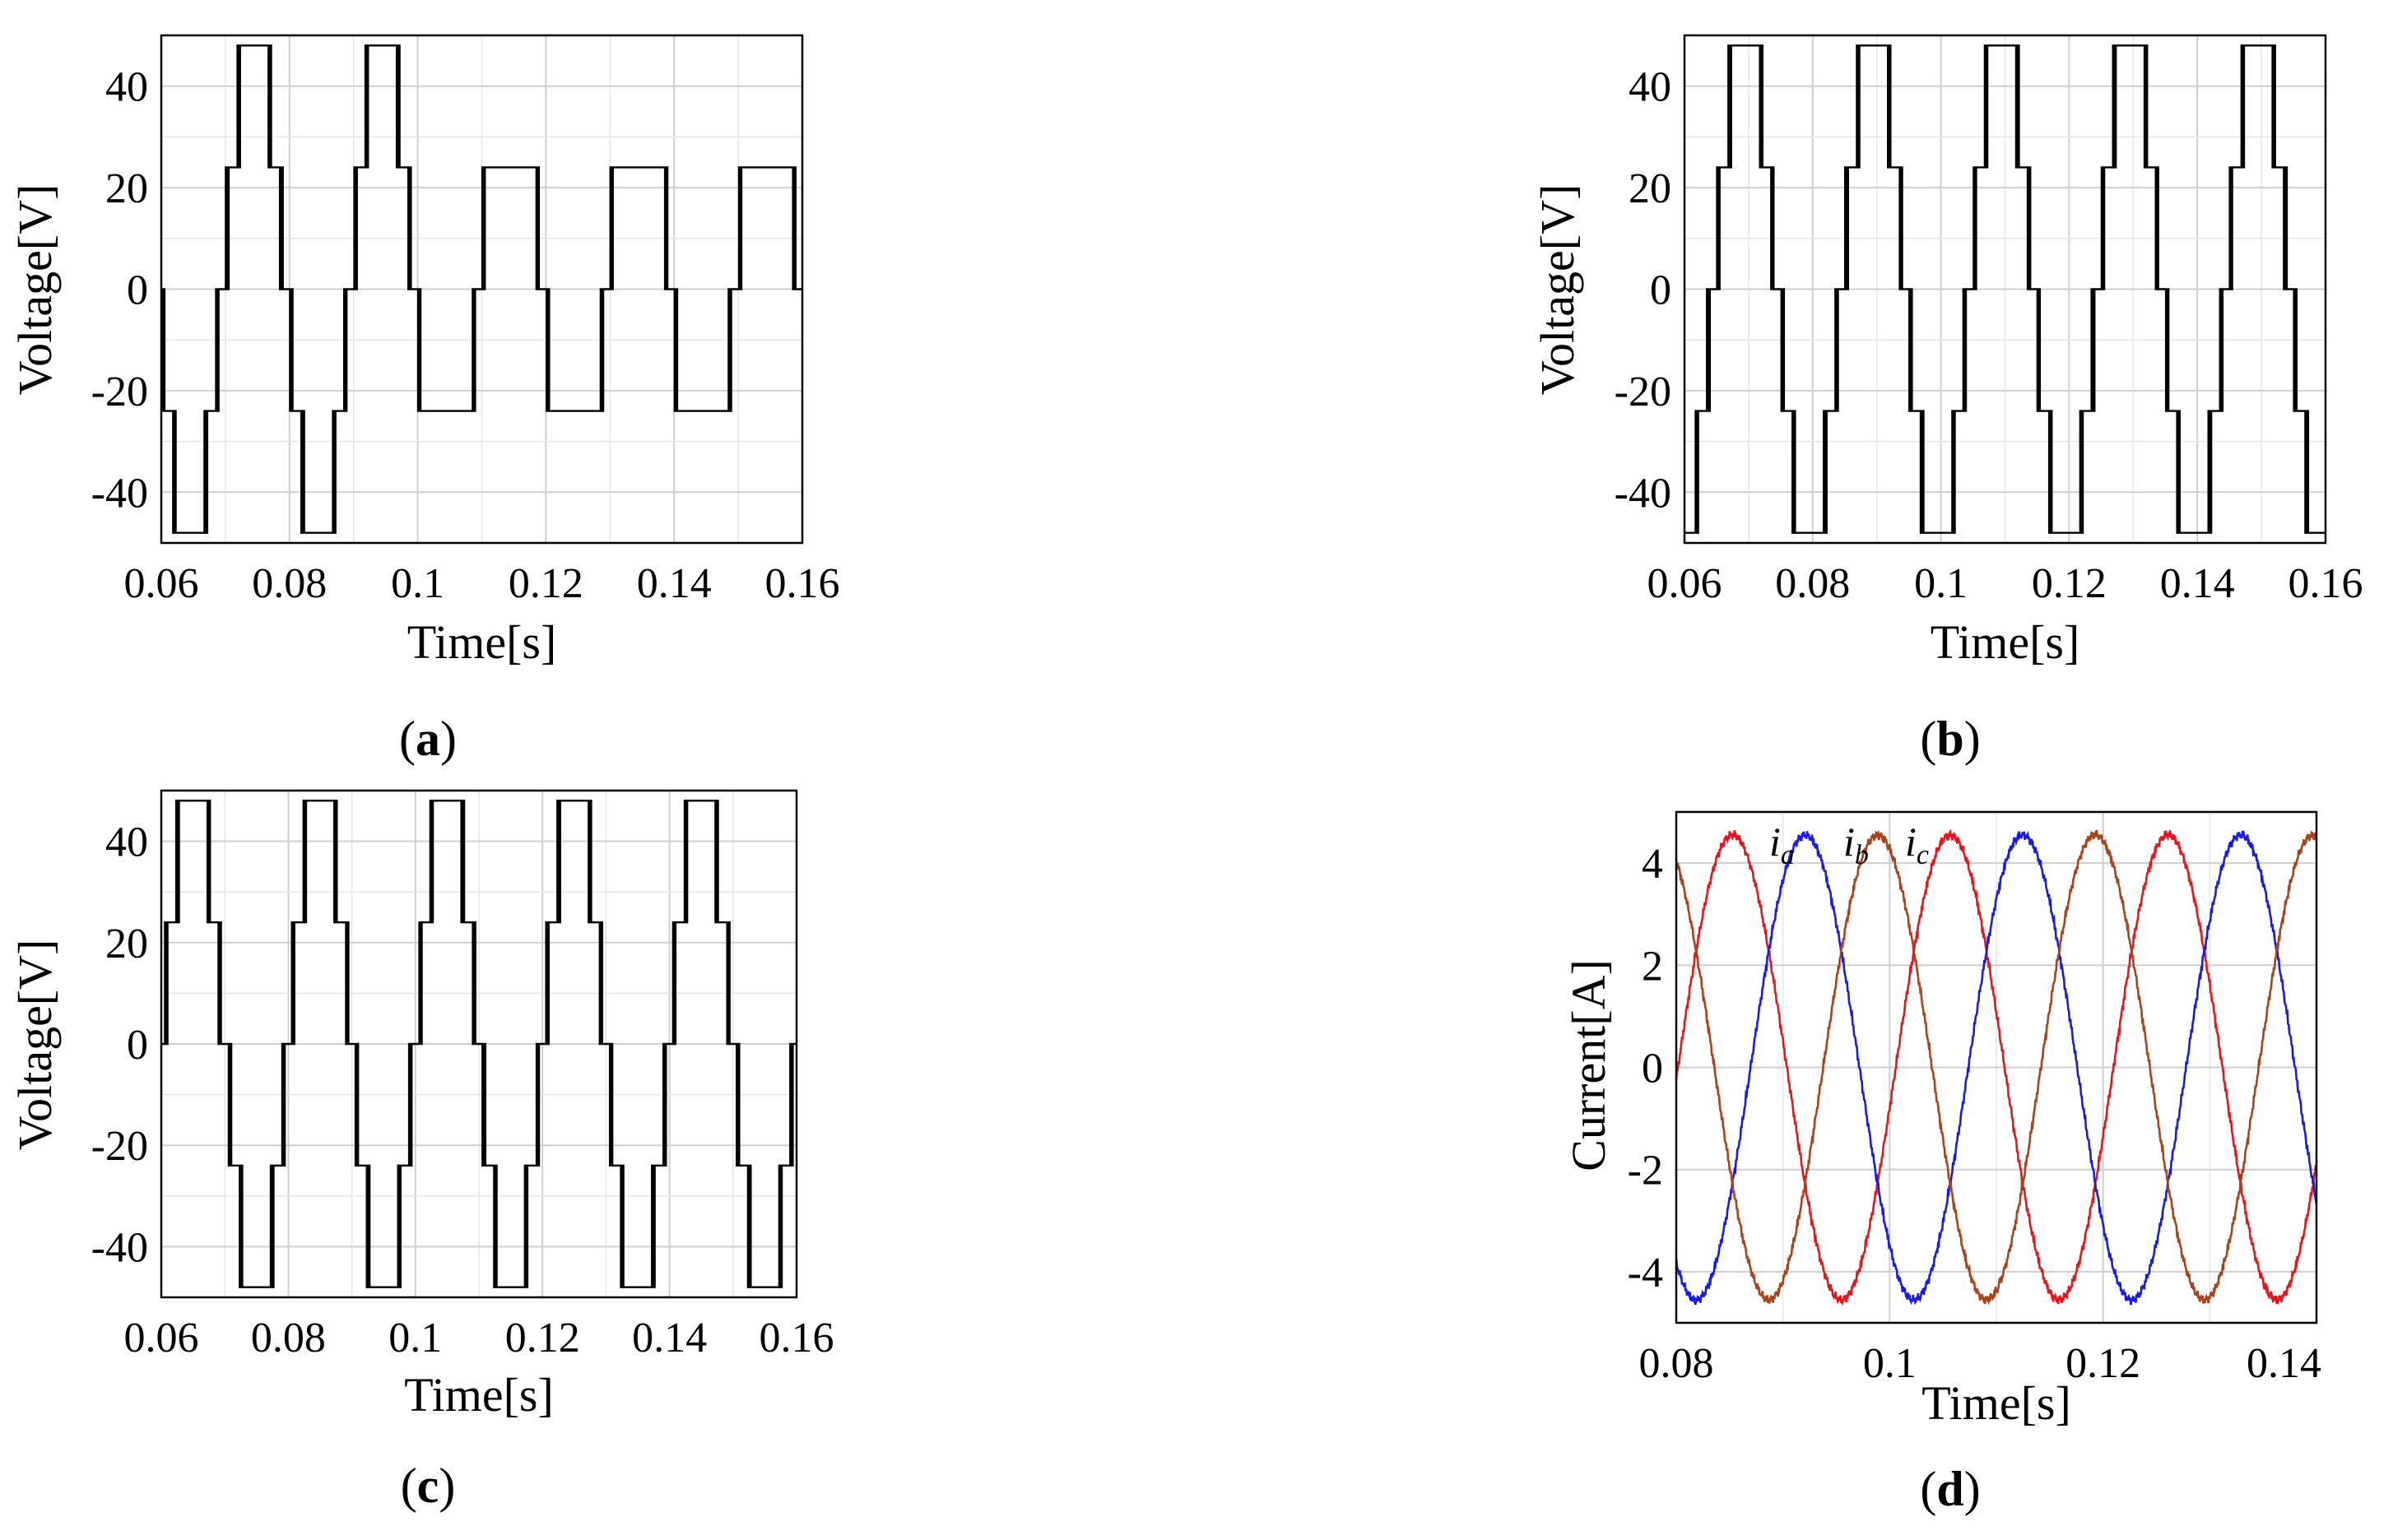 This screenshot has height=1540, width=2393. Describe the element at coordinates (1856, 844) in the screenshot. I see `legend-label-b: ib` at that location.